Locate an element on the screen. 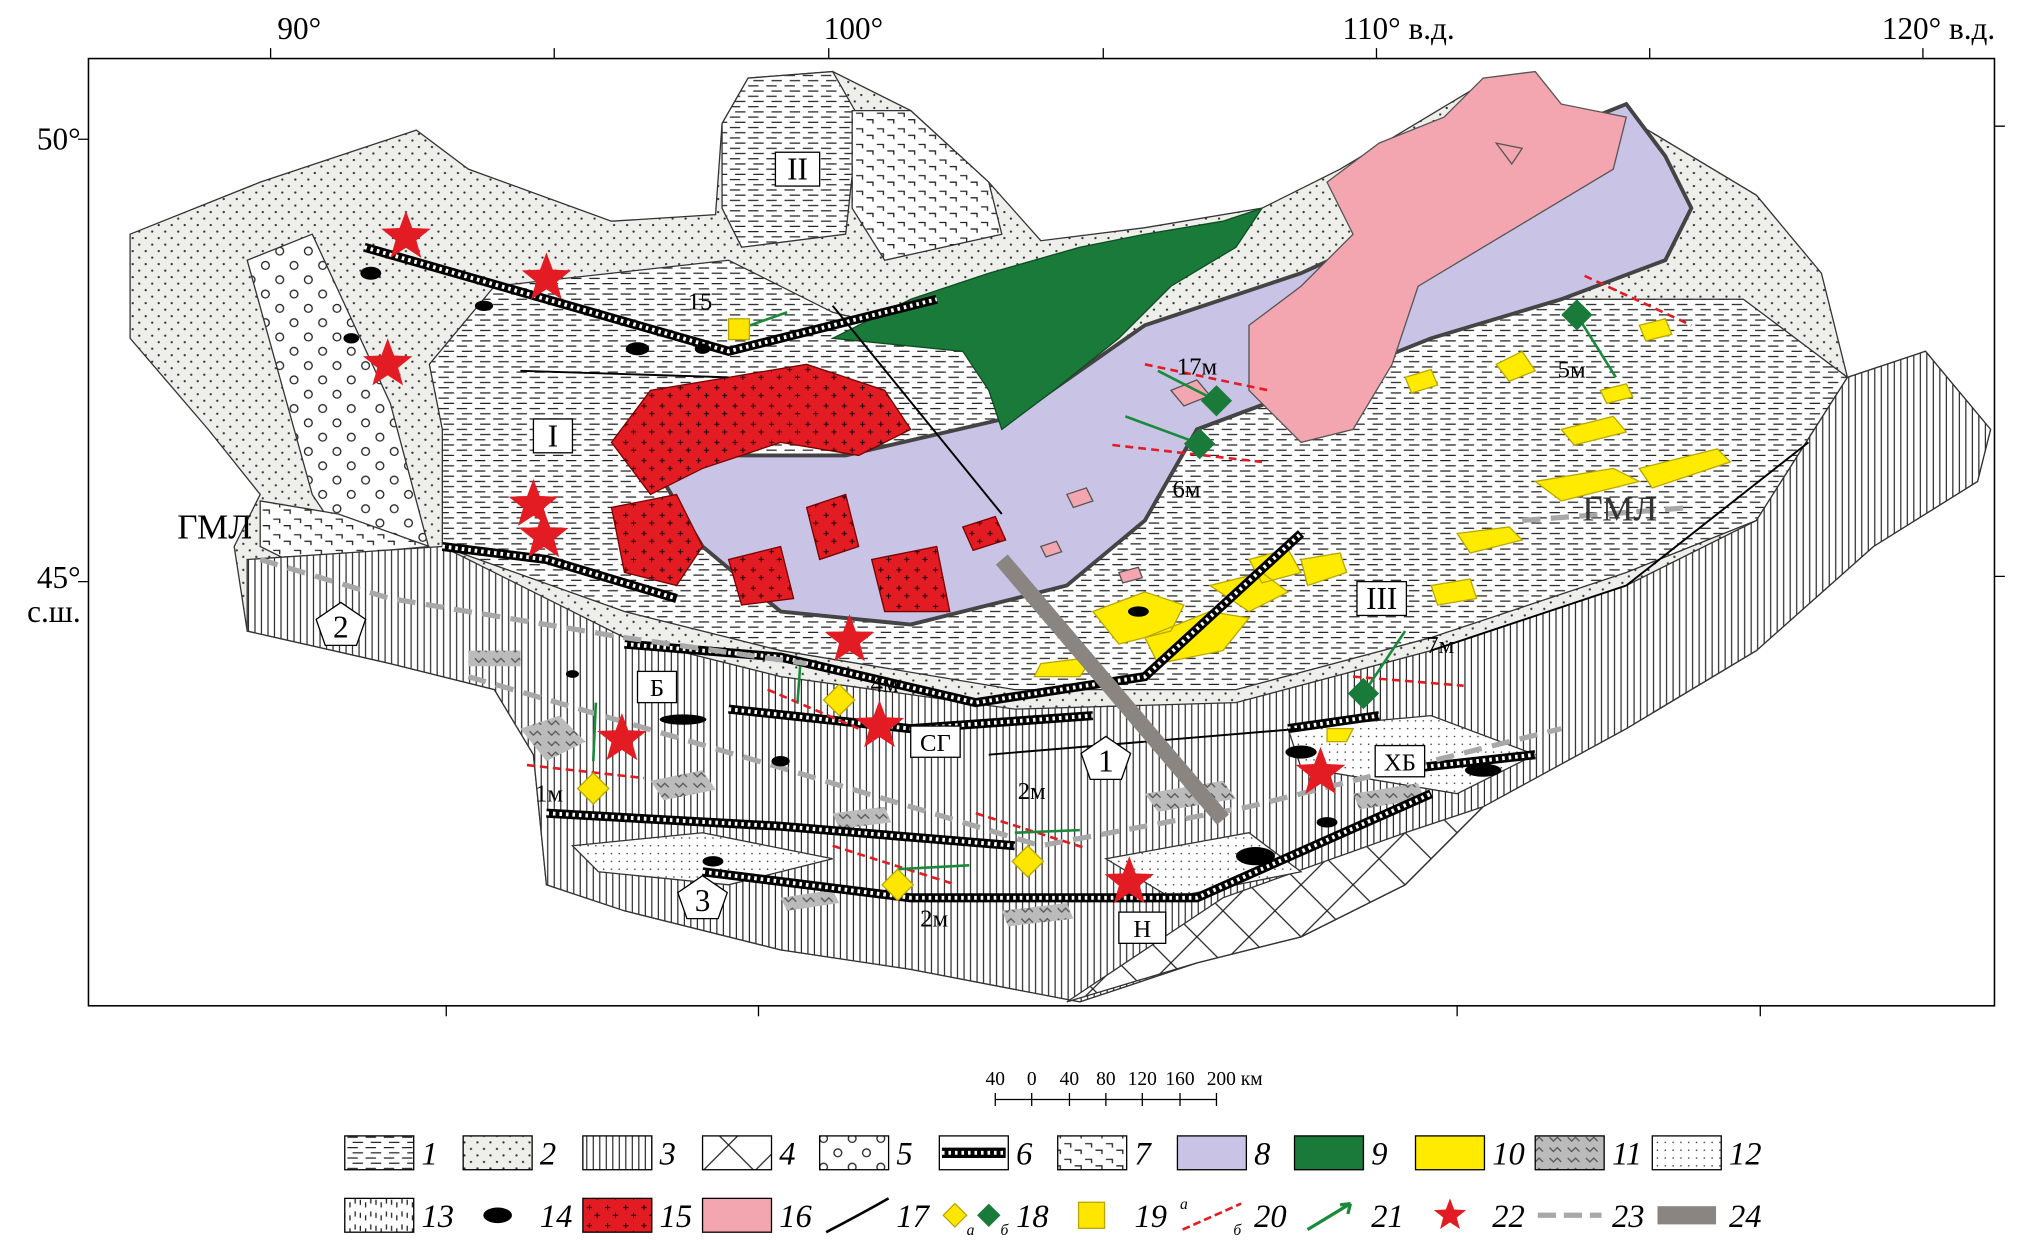 The height and width of the screenshot is (1240, 2040). region-label: III is located at coordinates (1381, 598).